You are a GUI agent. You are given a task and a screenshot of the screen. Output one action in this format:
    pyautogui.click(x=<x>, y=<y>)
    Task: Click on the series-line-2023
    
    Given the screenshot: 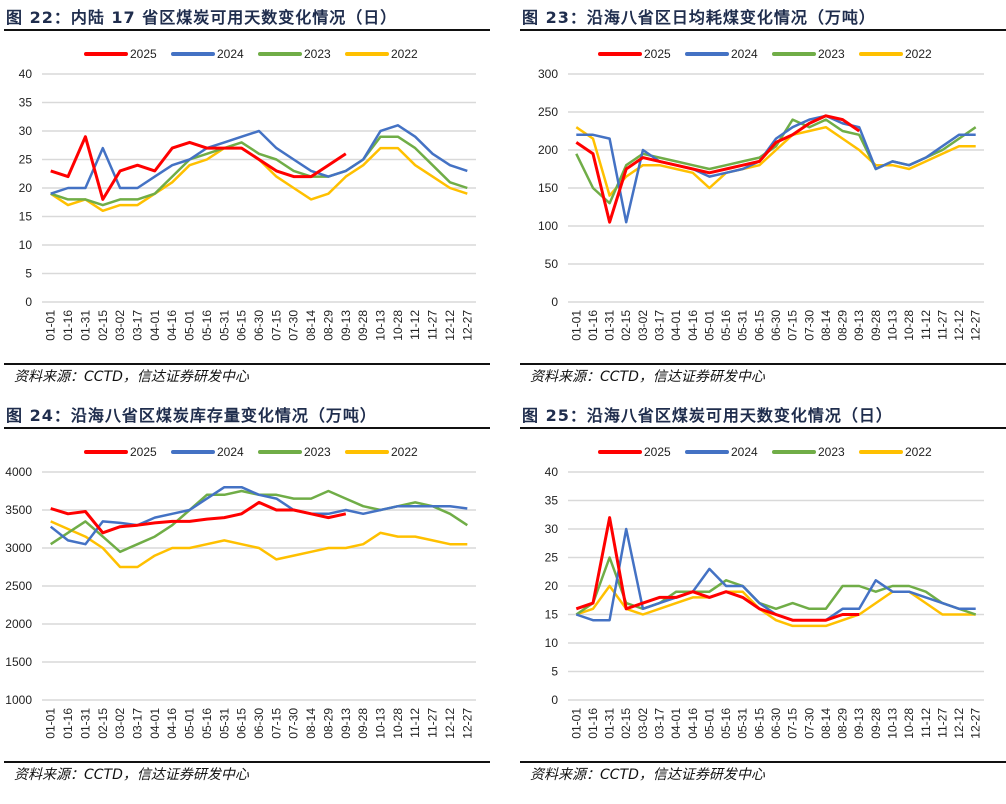 What is the action you would take?
    pyautogui.click(x=259, y=171)
    